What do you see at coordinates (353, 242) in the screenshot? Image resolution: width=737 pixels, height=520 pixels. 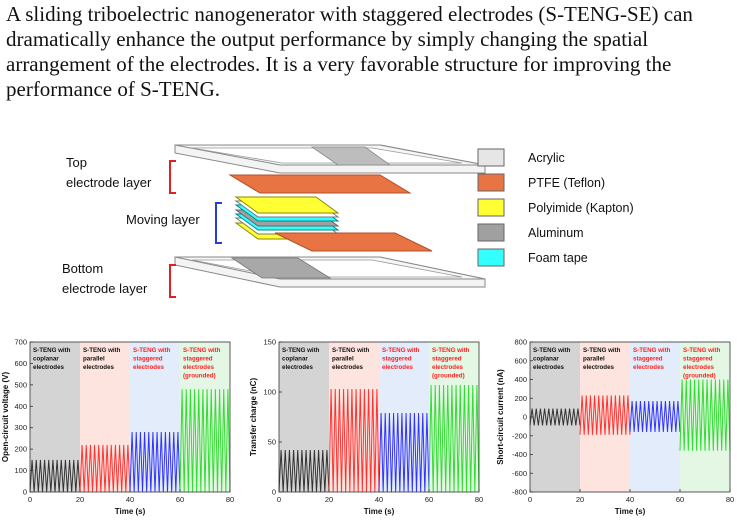 I see `bottom-ptfe-film` at bounding box center [353, 242].